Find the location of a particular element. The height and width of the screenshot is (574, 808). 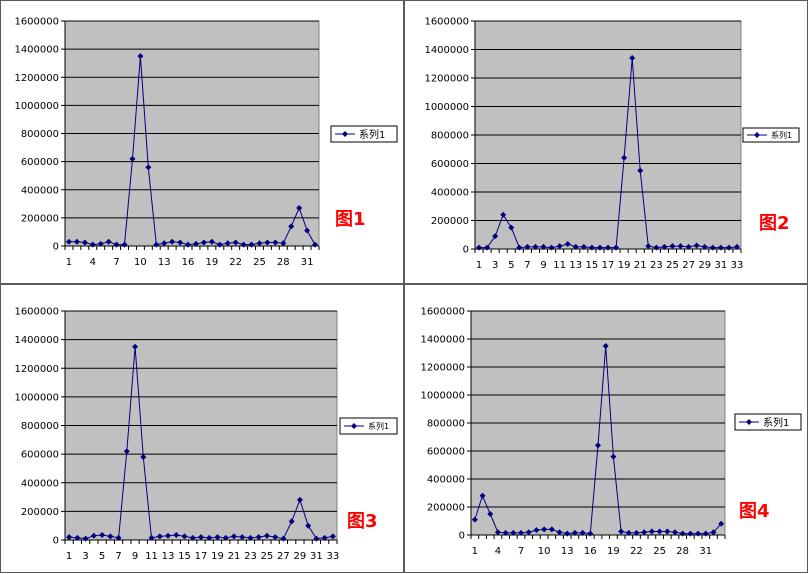

x-tick-label: 29 is located at coordinates (300, 556).